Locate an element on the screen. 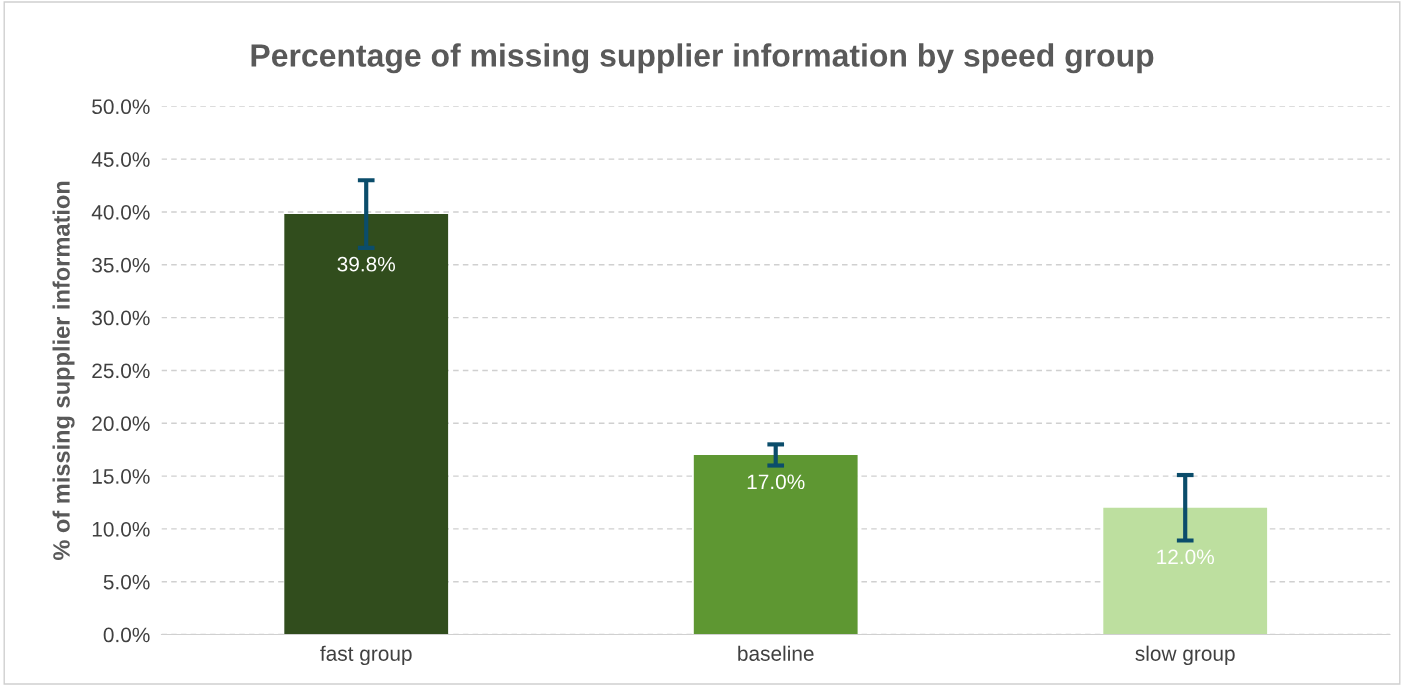 This screenshot has width=1404, height=686. y-tick-label: 5.0% is located at coordinates (126, 582).